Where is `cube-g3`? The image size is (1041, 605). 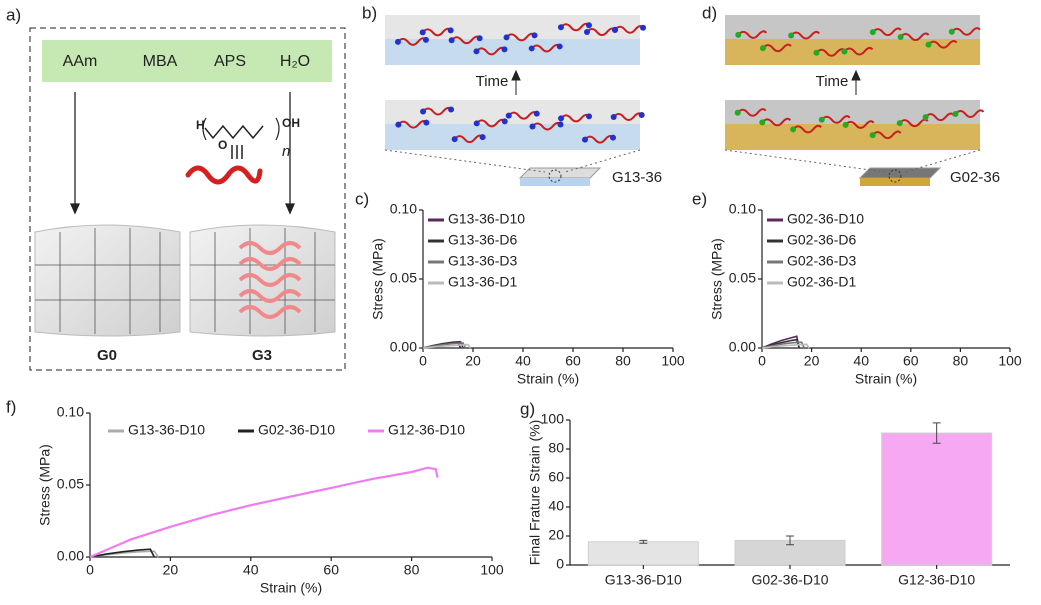 cube-g3 is located at coordinates (262, 280).